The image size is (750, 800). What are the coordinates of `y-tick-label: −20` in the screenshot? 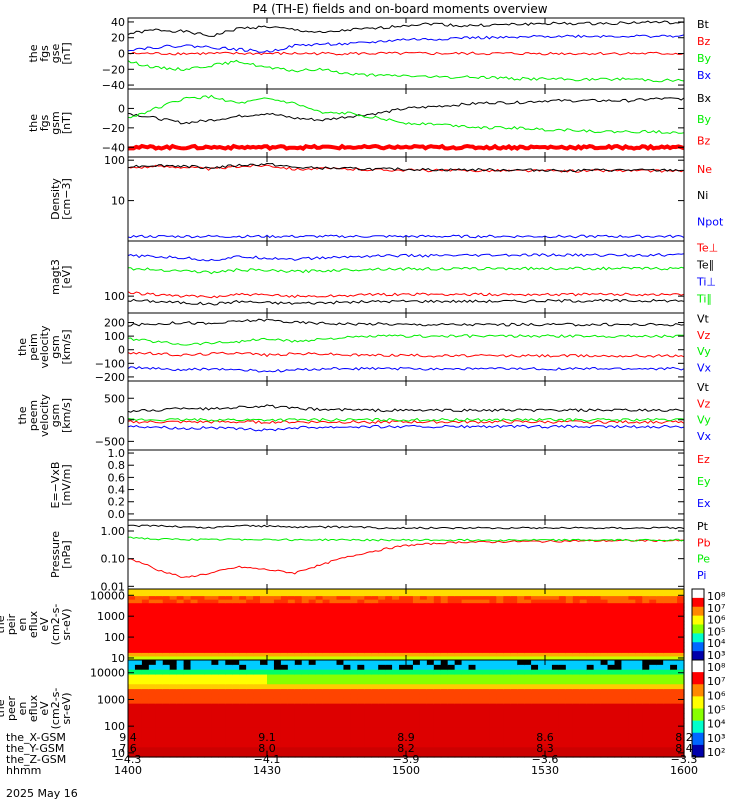 It's located at (113, 69).